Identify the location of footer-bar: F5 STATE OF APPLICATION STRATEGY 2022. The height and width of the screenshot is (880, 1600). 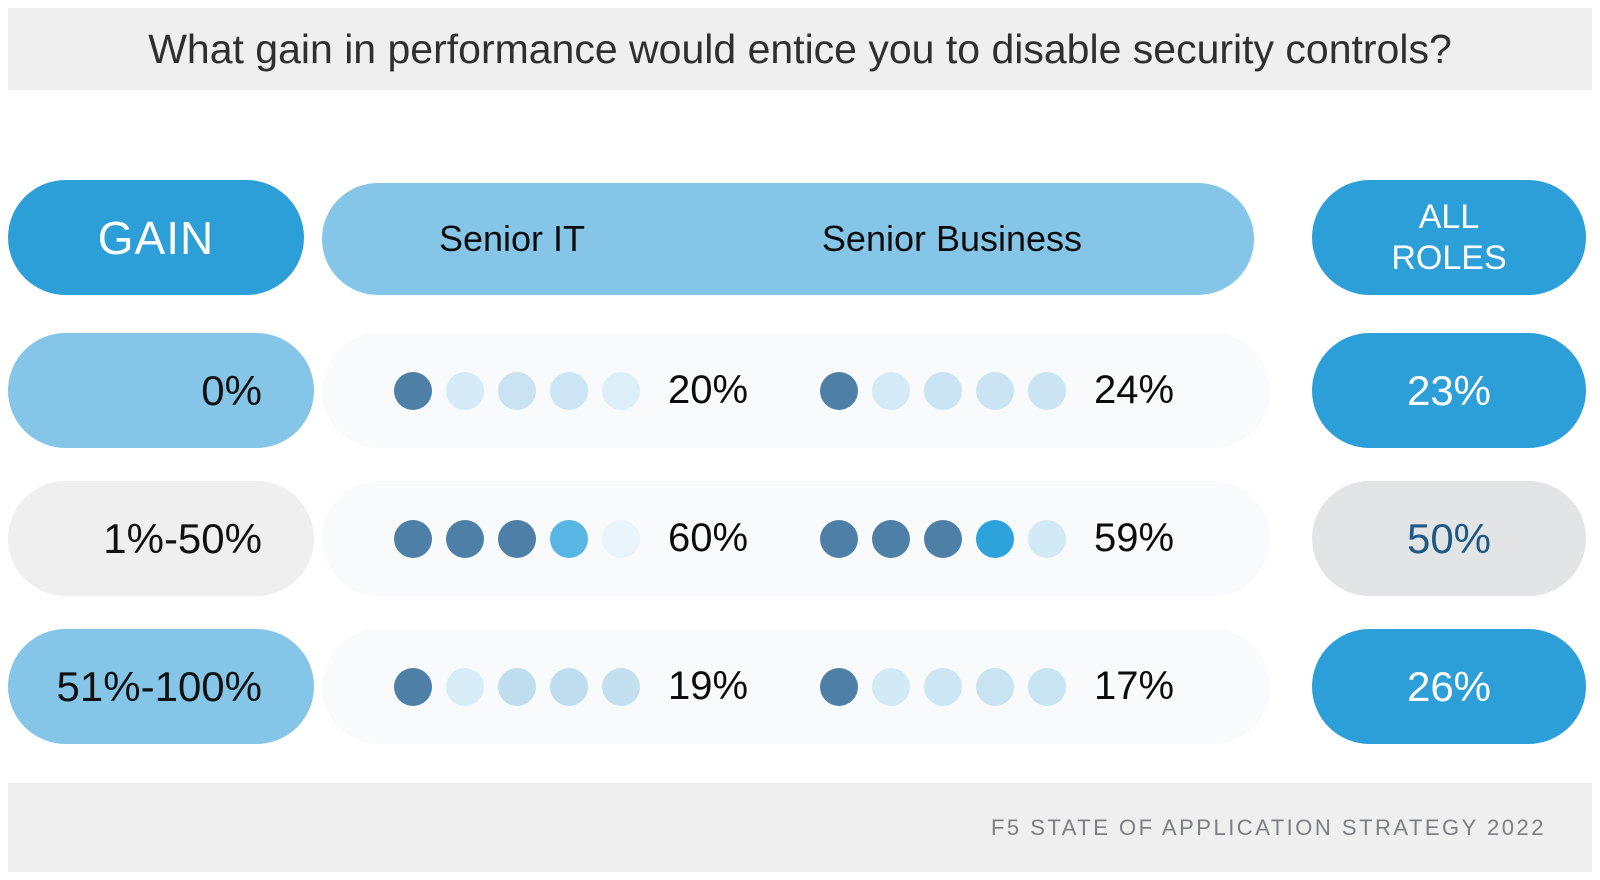
(800, 827).